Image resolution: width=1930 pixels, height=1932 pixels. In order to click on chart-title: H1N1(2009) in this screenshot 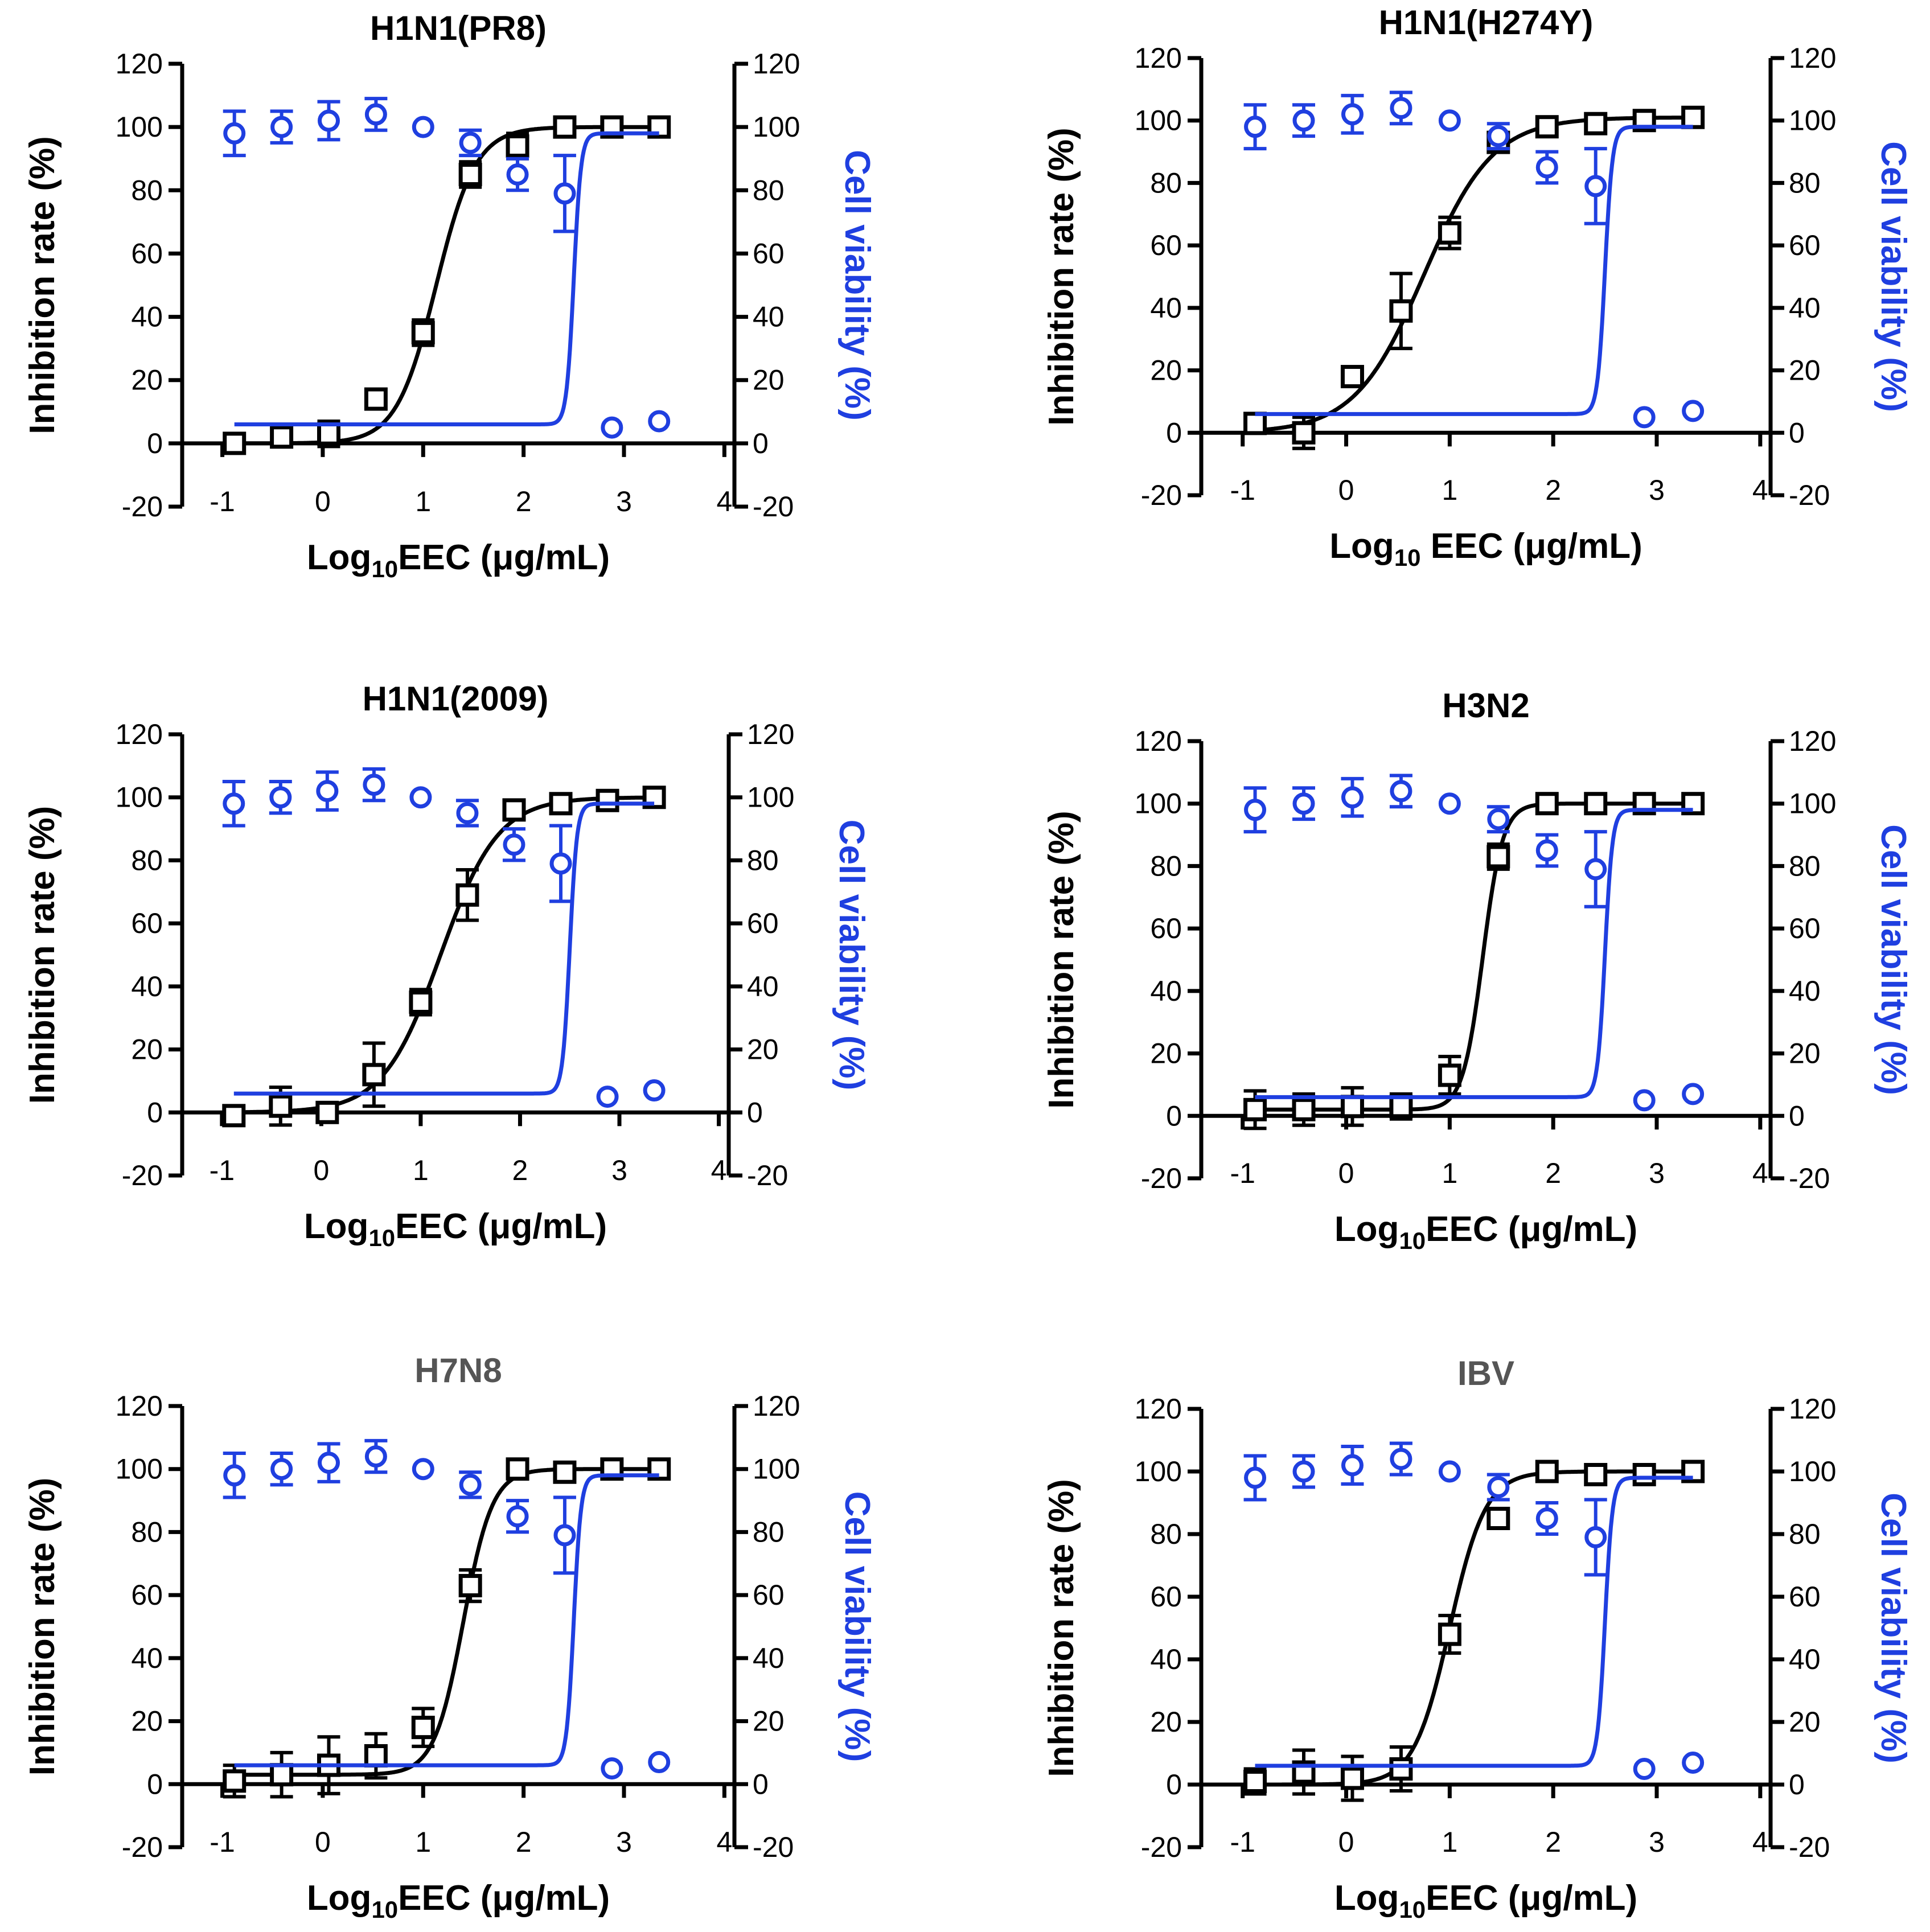, I will do `click(456, 699)`.